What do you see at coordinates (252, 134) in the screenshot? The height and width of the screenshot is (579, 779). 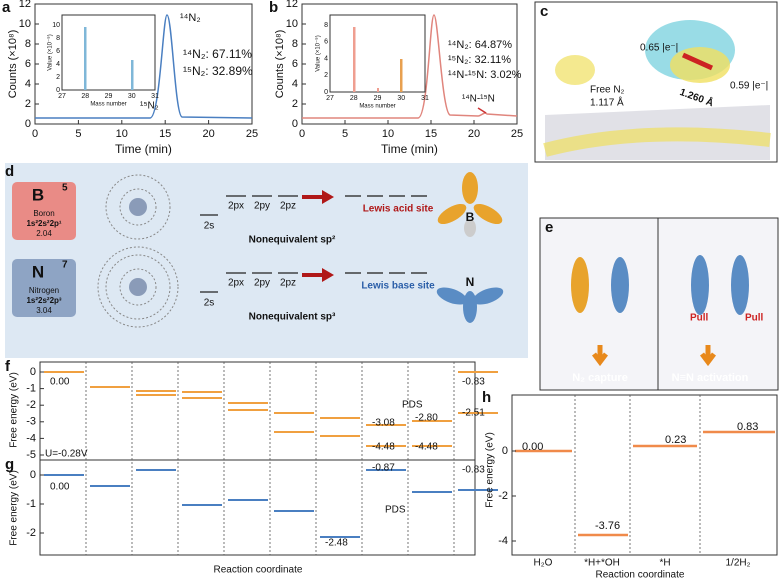 I see `x-tick-label: 25` at bounding box center [252, 134].